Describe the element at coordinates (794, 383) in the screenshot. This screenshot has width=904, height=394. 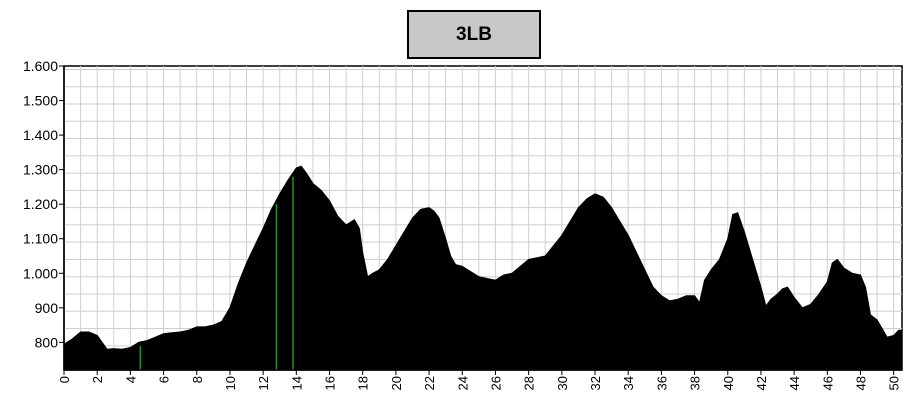
I see `x-tick-label: 44` at that location.